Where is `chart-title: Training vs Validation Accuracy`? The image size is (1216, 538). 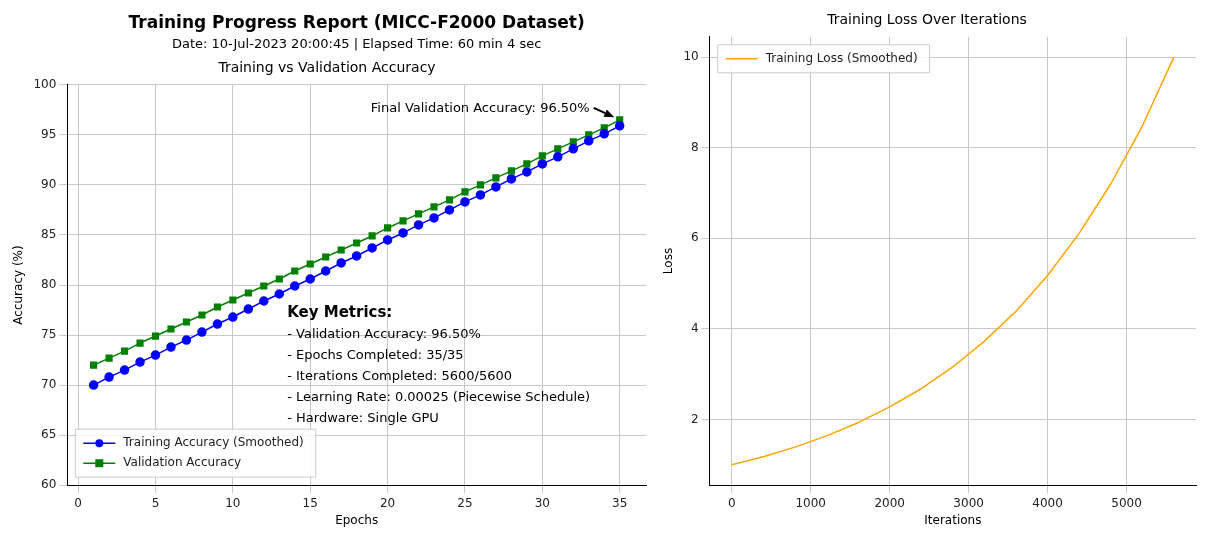
chart-title: Training vs Validation Accuracy is located at coordinates (326, 67).